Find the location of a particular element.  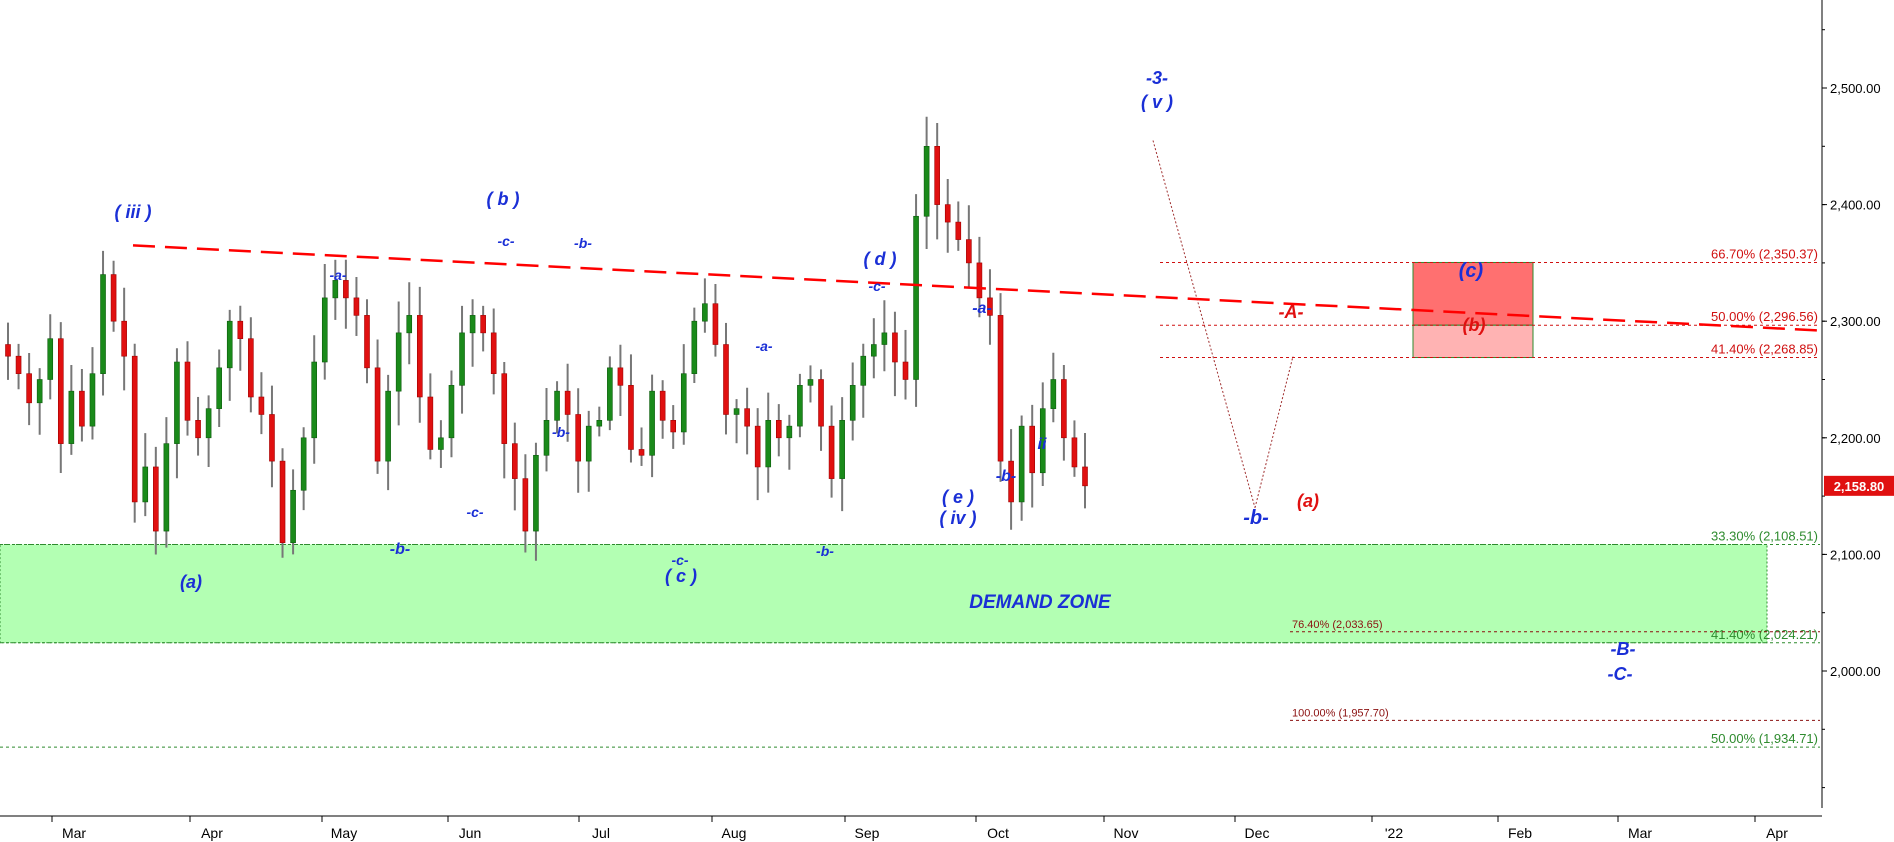

y-tick-label: 2,200.00 is located at coordinates (1855, 438).